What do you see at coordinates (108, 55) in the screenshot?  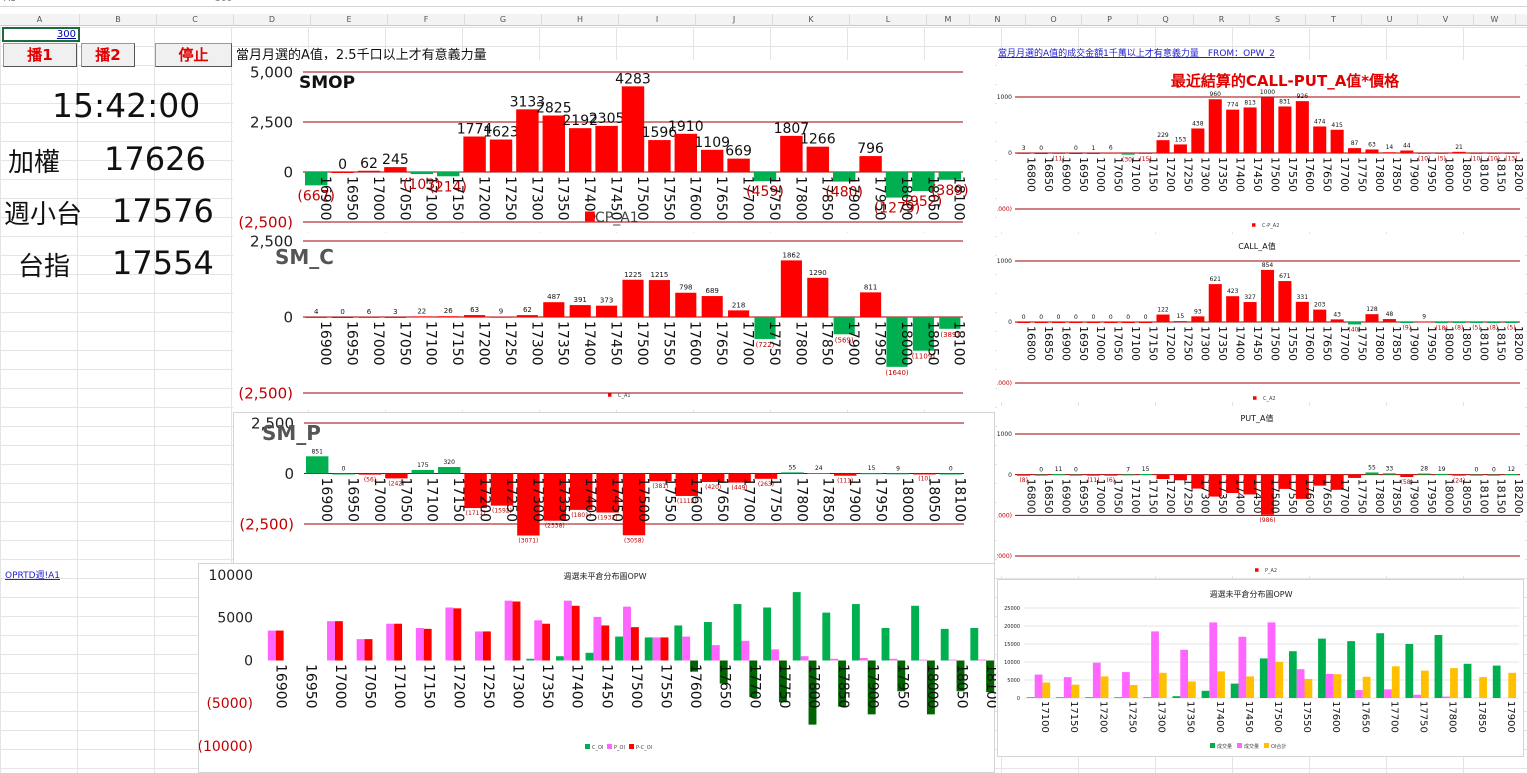 I see `play2-button: 播2` at bounding box center [108, 55].